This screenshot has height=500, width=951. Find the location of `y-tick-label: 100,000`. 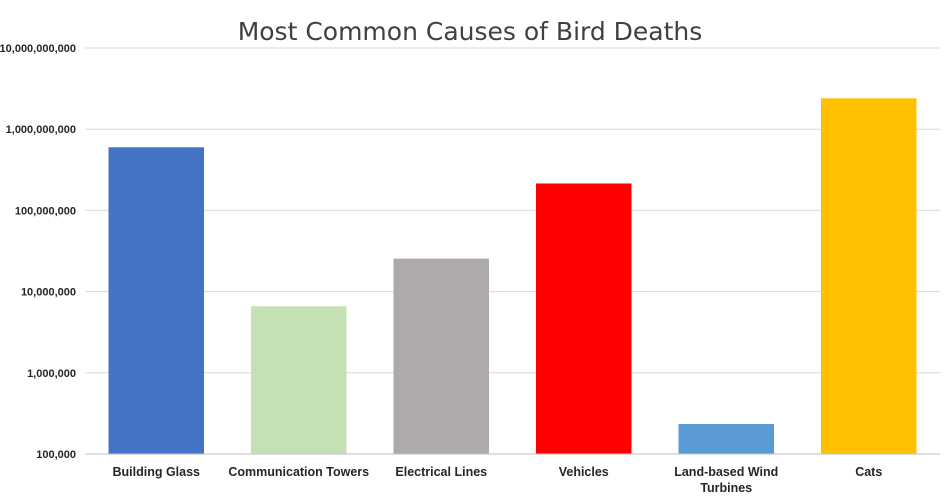

y-tick-label: 100,000 is located at coordinates (56, 455).